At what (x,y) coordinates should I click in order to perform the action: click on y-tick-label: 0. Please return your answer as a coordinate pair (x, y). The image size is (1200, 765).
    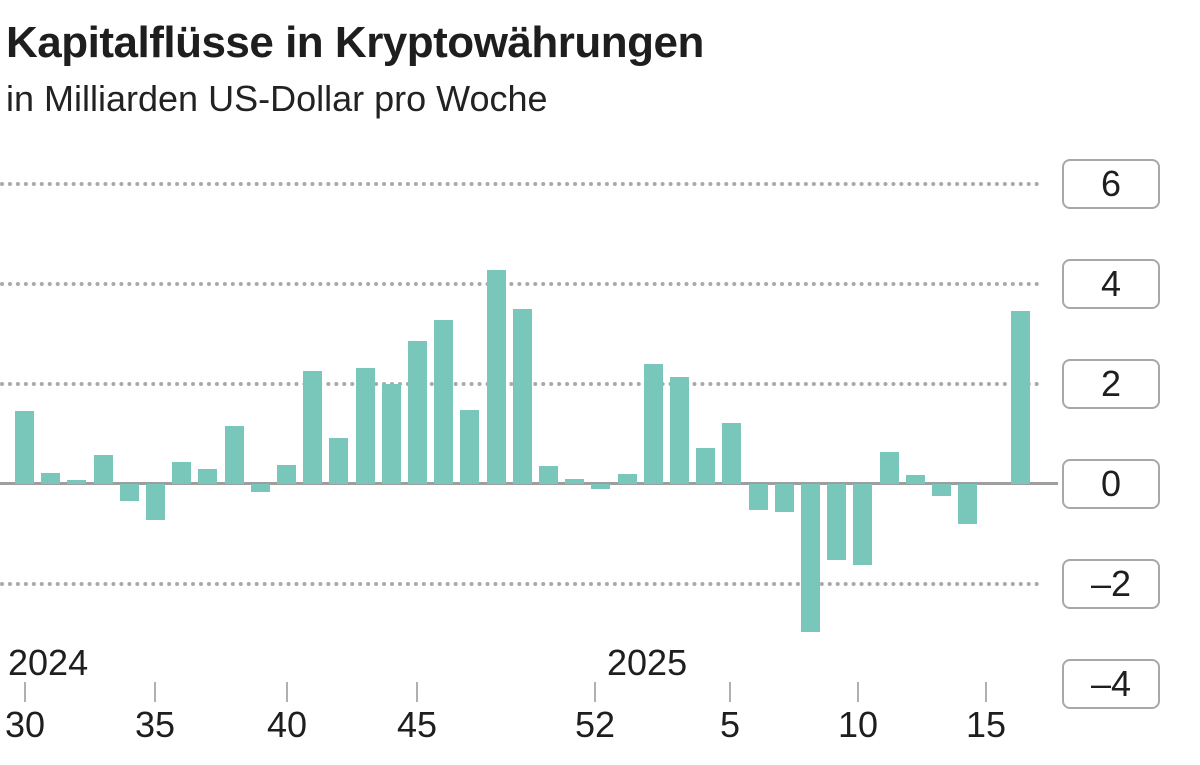
    Looking at the image, I should click on (1111, 484).